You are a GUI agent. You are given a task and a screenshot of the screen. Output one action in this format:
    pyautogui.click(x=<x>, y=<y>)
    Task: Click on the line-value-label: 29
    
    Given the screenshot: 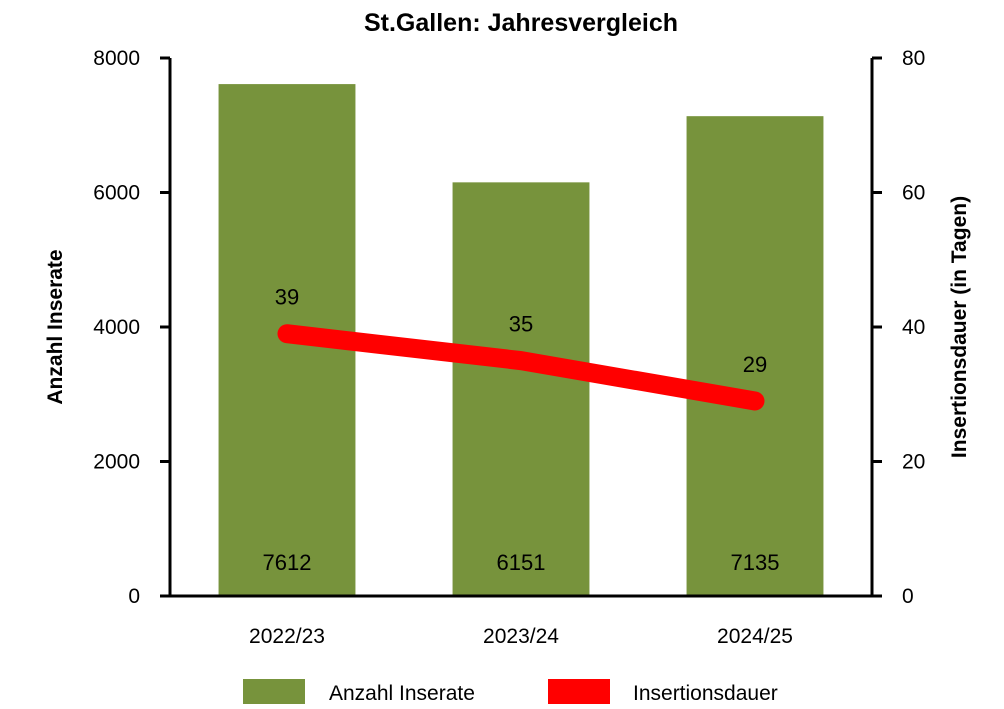 What is the action you would take?
    pyautogui.click(x=755, y=364)
    